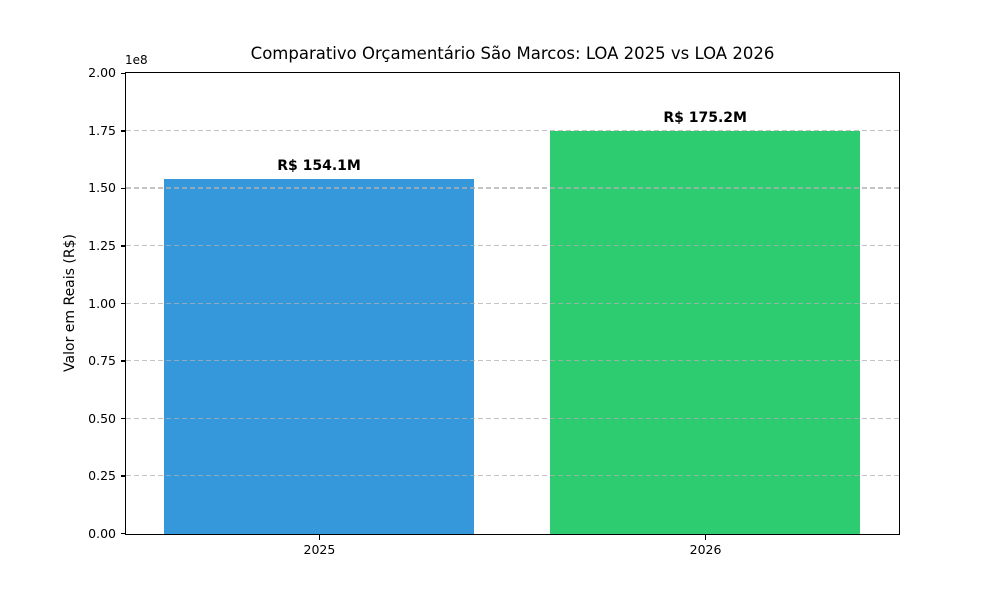 The image size is (1000, 600). What do you see at coordinates (102, 533) in the screenshot?
I see `y-tick-label: 0.00` at bounding box center [102, 533].